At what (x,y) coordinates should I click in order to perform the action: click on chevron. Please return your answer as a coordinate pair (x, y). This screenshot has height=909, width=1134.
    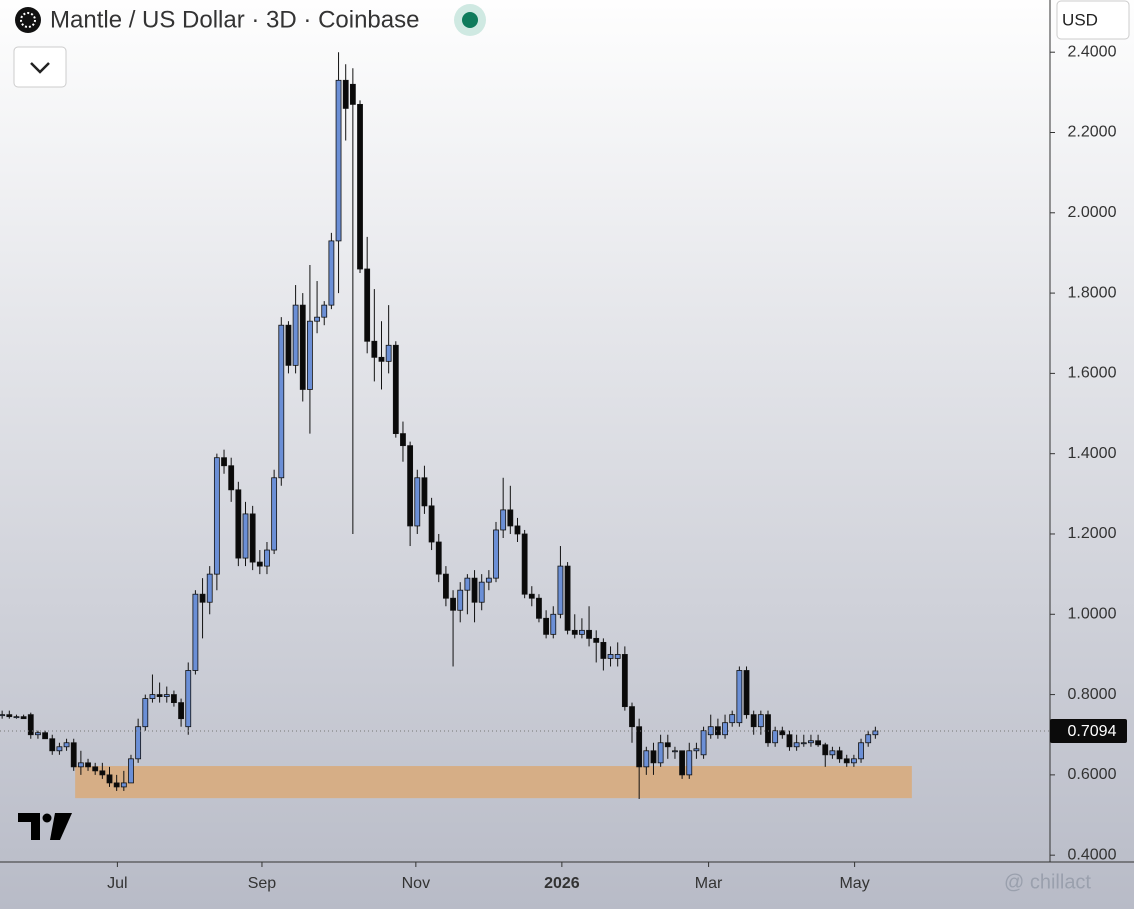
    Looking at the image, I should click on (40, 68).